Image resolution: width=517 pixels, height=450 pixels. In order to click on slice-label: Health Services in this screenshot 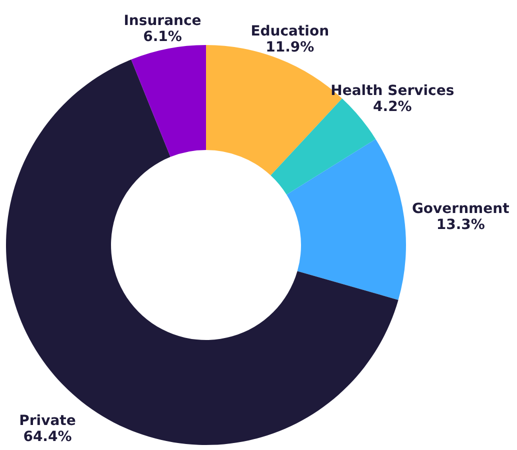, I will do `click(392, 91)`.